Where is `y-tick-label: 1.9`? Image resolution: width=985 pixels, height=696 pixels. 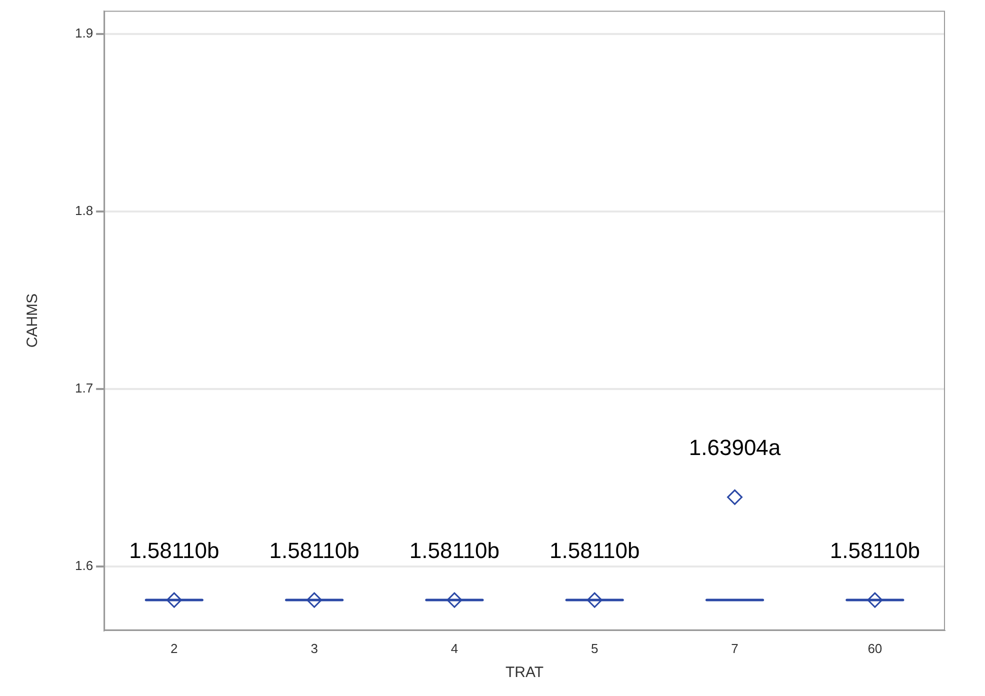 y-tick-label: 1.9 is located at coordinates (84, 32).